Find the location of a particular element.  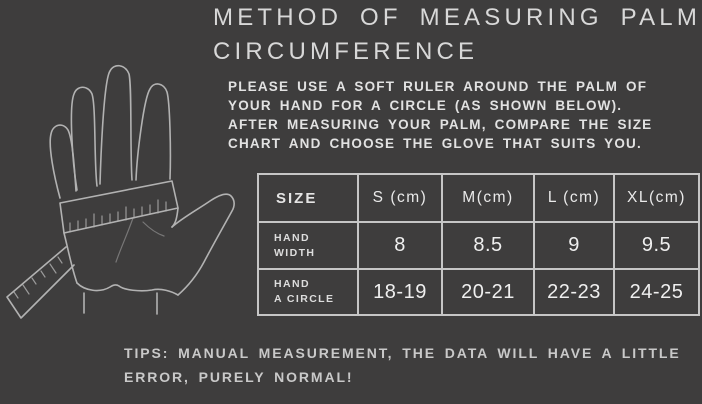

header-cell-l: L (cm) is located at coordinates (574, 198).